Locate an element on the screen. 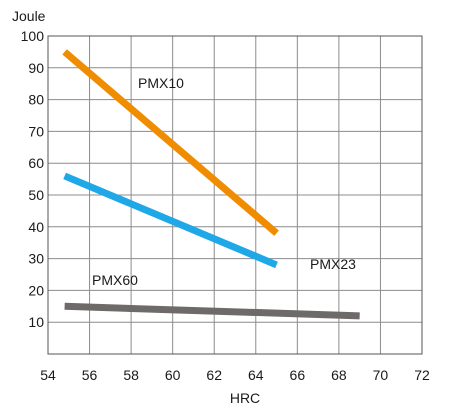 The width and height of the screenshot is (467, 408). y-tick-label: 60 is located at coordinates (36, 163).